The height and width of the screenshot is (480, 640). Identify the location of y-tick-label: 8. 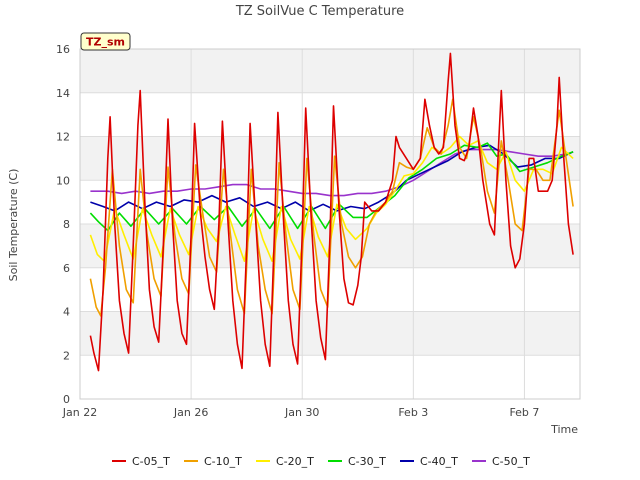
(66, 224).